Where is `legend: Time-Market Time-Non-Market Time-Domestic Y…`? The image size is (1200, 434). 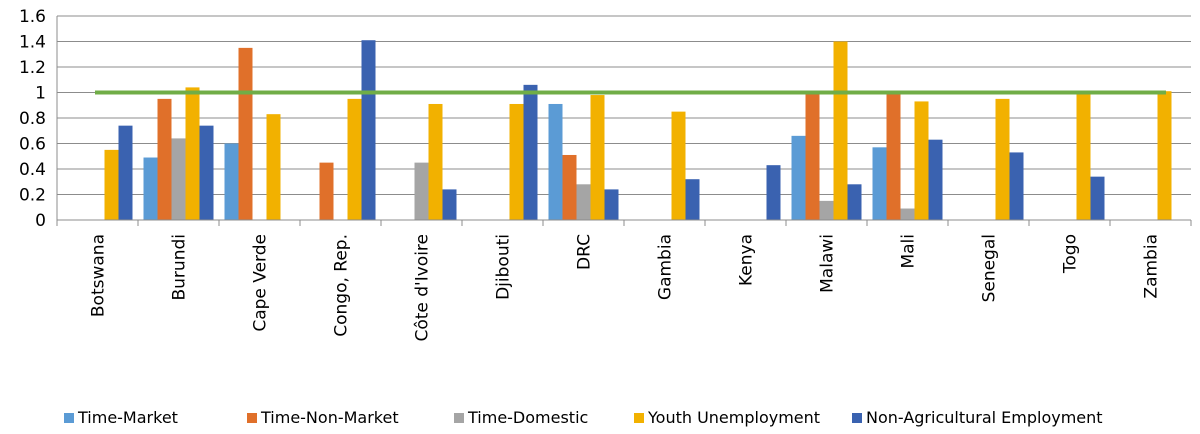
legend: Time-Market Time-Non-Market Time-Domestic Y… is located at coordinates (583, 417).